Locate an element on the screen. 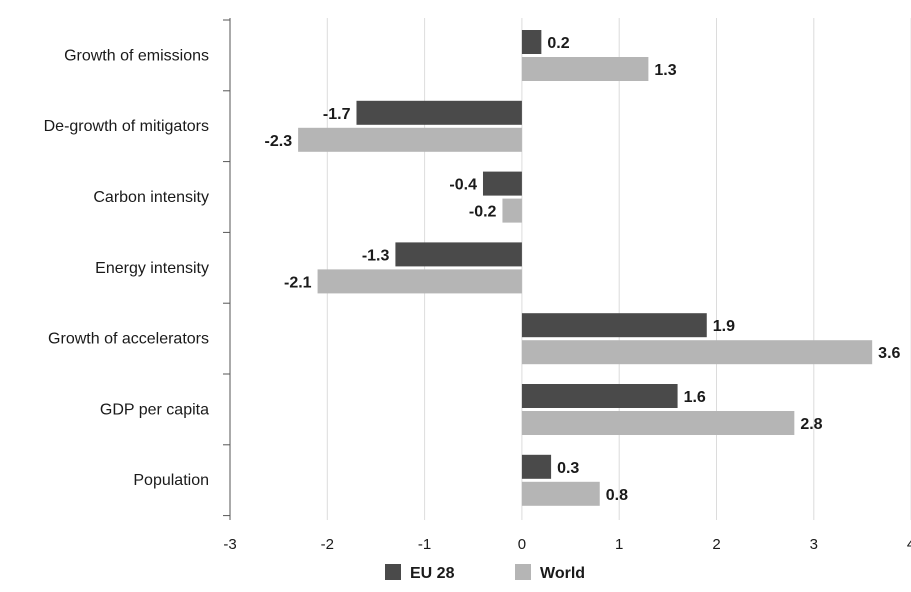 This screenshot has width=911, height=592. data-label: -1.7 is located at coordinates (337, 114).